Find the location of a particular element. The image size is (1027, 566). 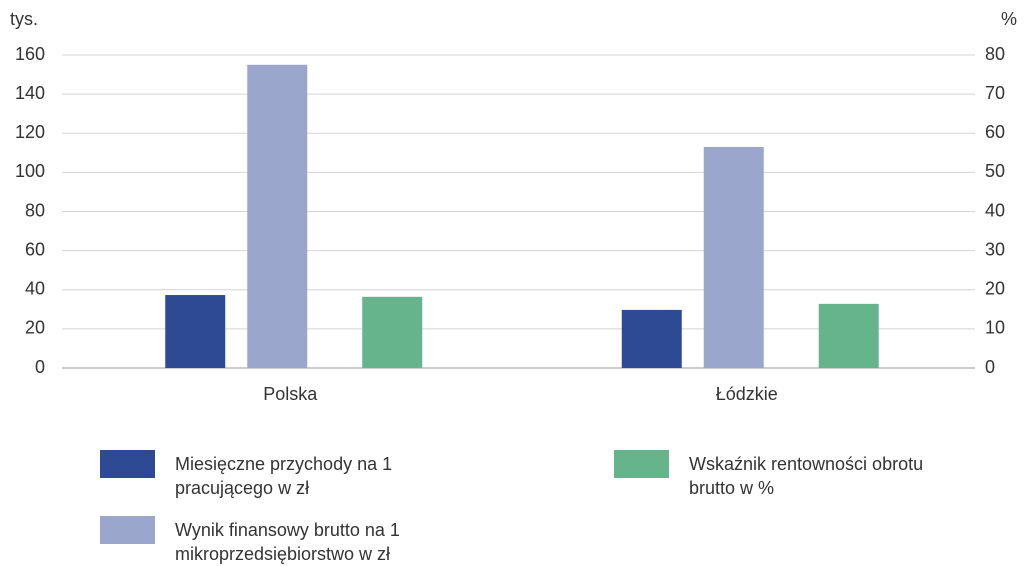

y2-tick-label: 30 is located at coordinates (995, 249).